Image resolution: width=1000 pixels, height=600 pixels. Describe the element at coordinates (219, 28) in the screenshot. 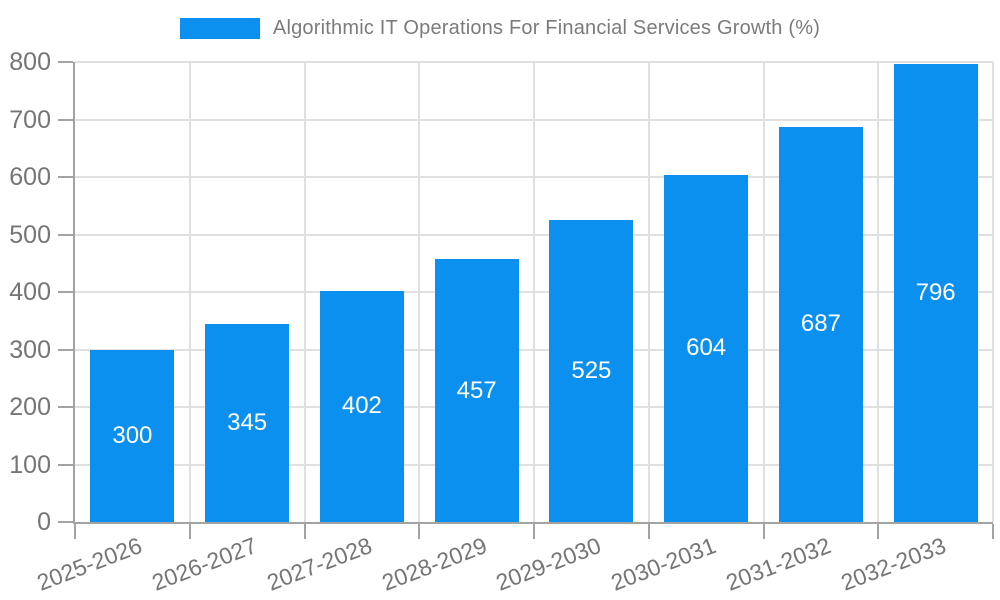

I see `legend-swatch` at that location.